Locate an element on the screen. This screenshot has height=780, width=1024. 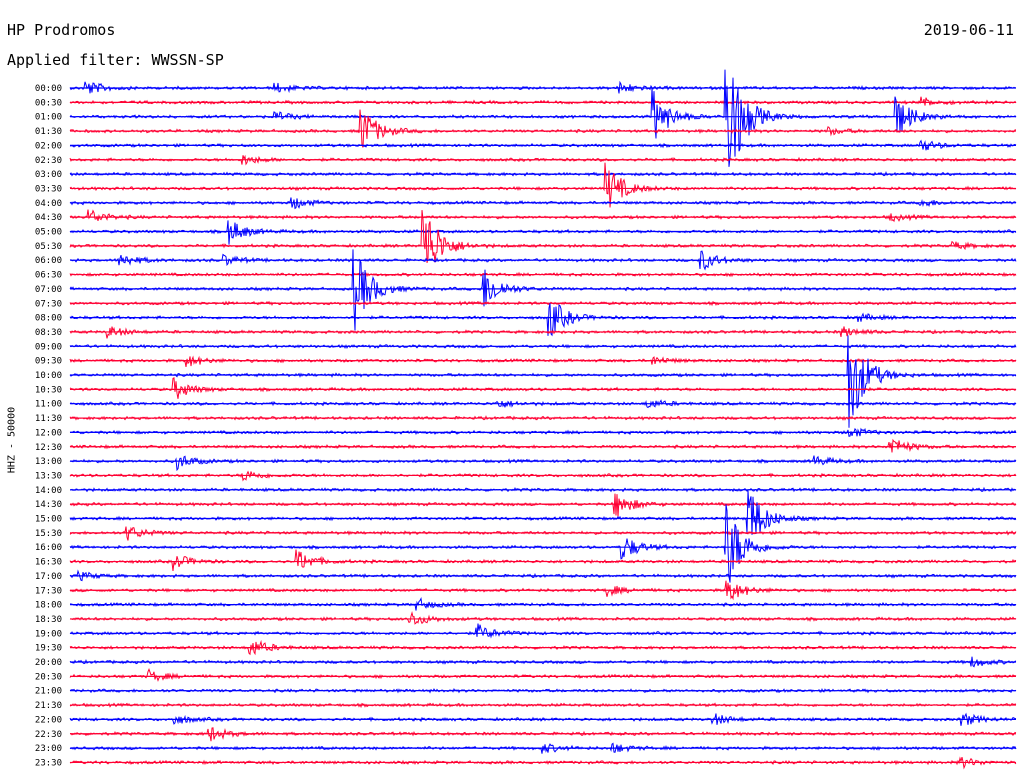
record-date: 2019-06-11 is located at coordinates (968, 30).